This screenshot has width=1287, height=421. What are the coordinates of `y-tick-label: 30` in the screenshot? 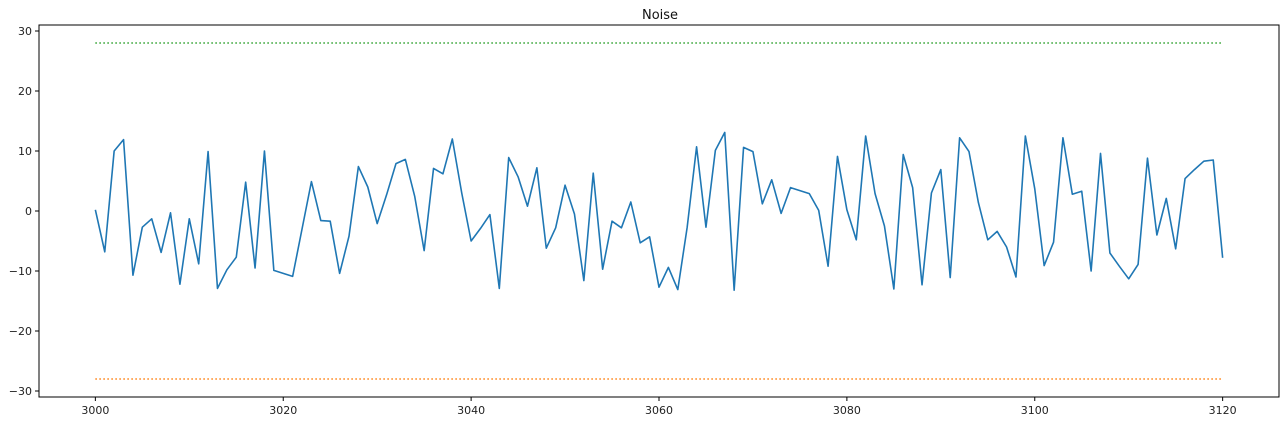 It's located at (25, 31).